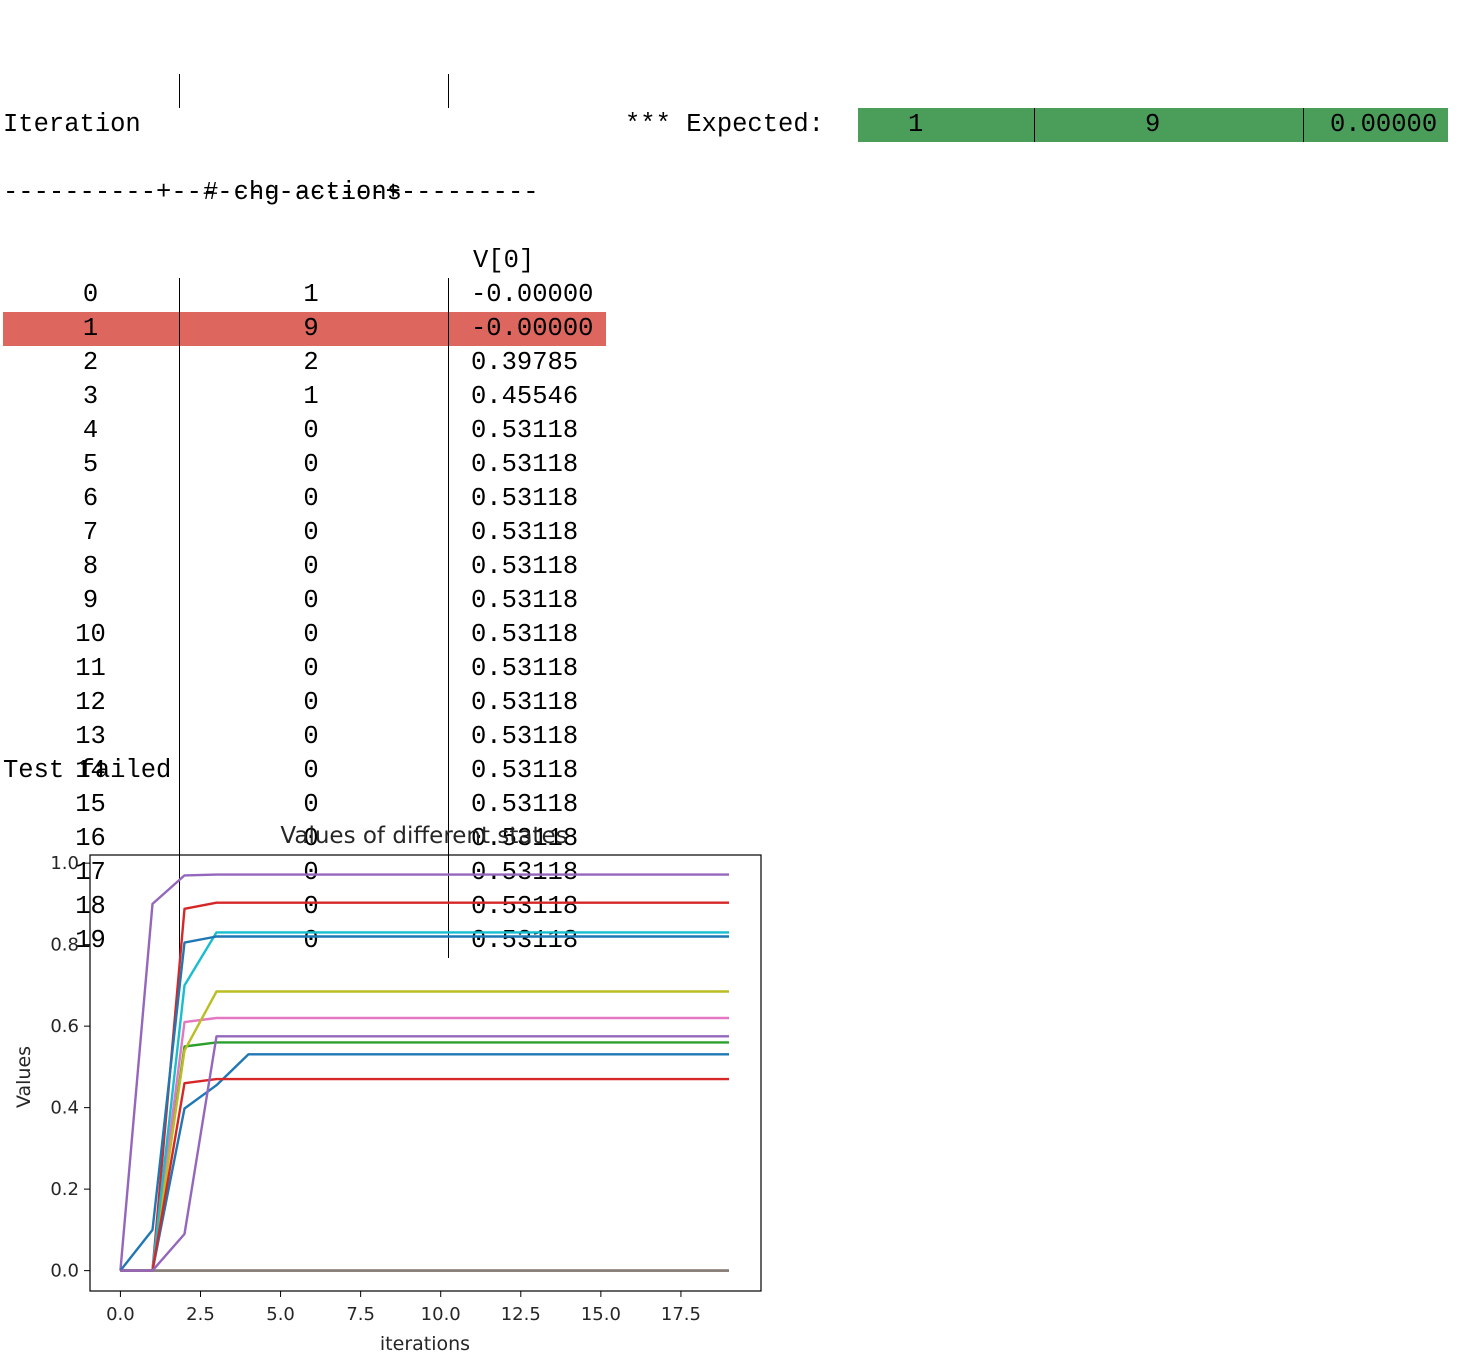 The height and width of the screenshot is (1370, 1472). Describe the element at coordinates (504, 260) in the screenshot. I see `header-v0: V[0]` at that location.